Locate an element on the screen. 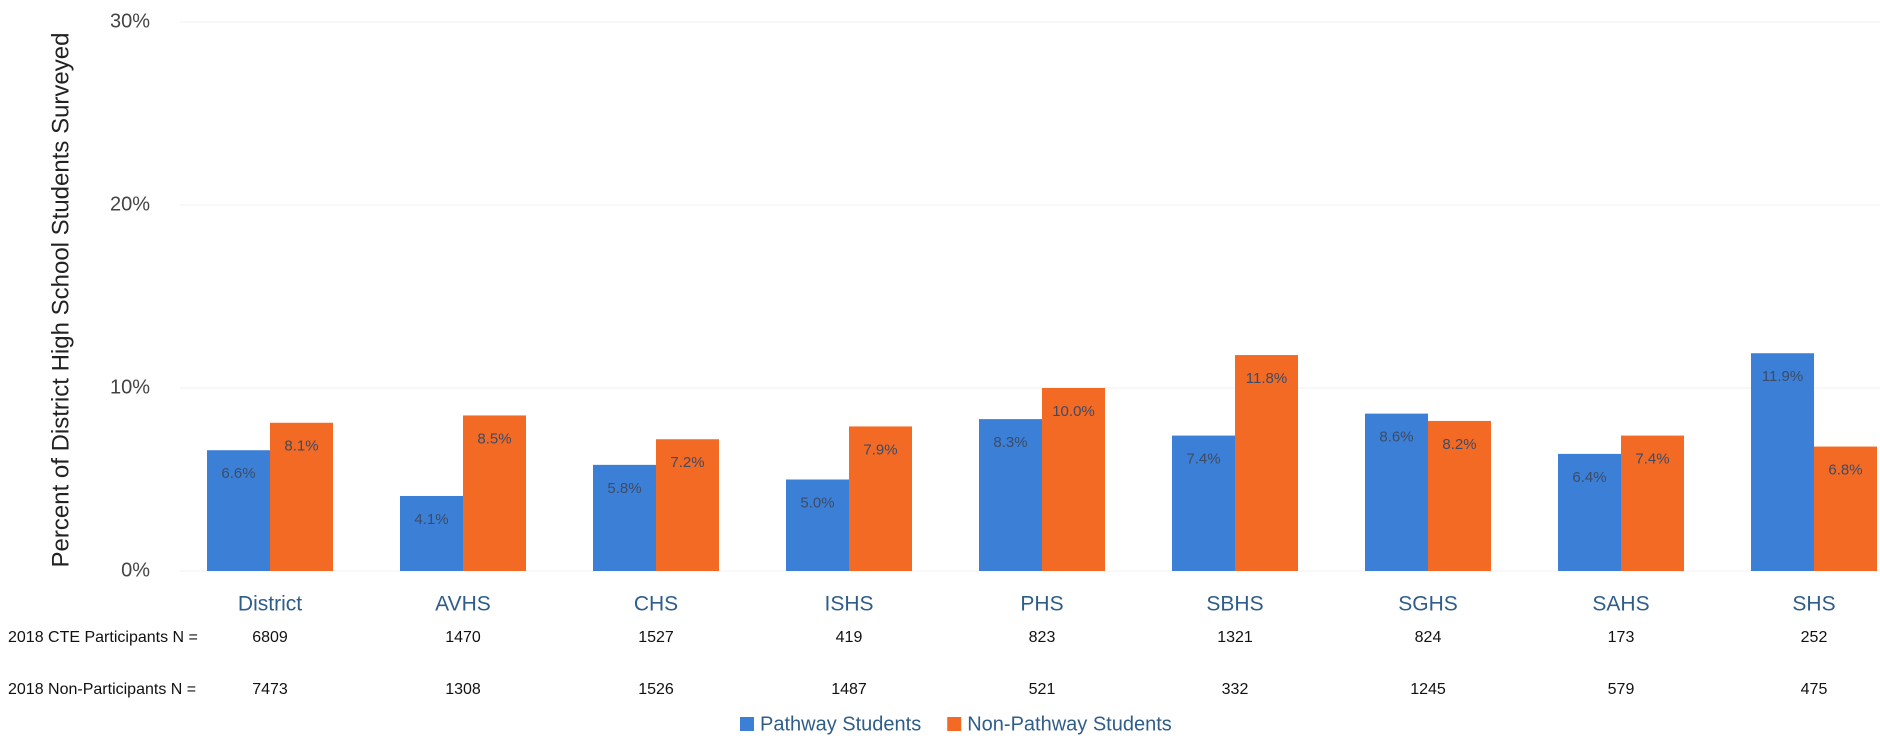 This screenshot has width=1880, height=739. y-tick-label: 20% is located at coordinates (130, 204).